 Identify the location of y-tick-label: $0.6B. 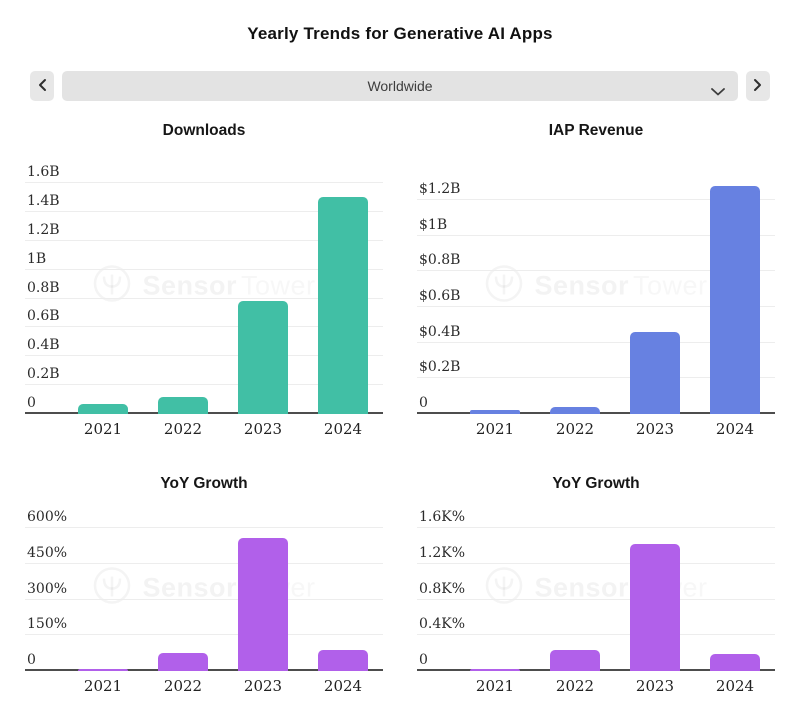
(440, 296).